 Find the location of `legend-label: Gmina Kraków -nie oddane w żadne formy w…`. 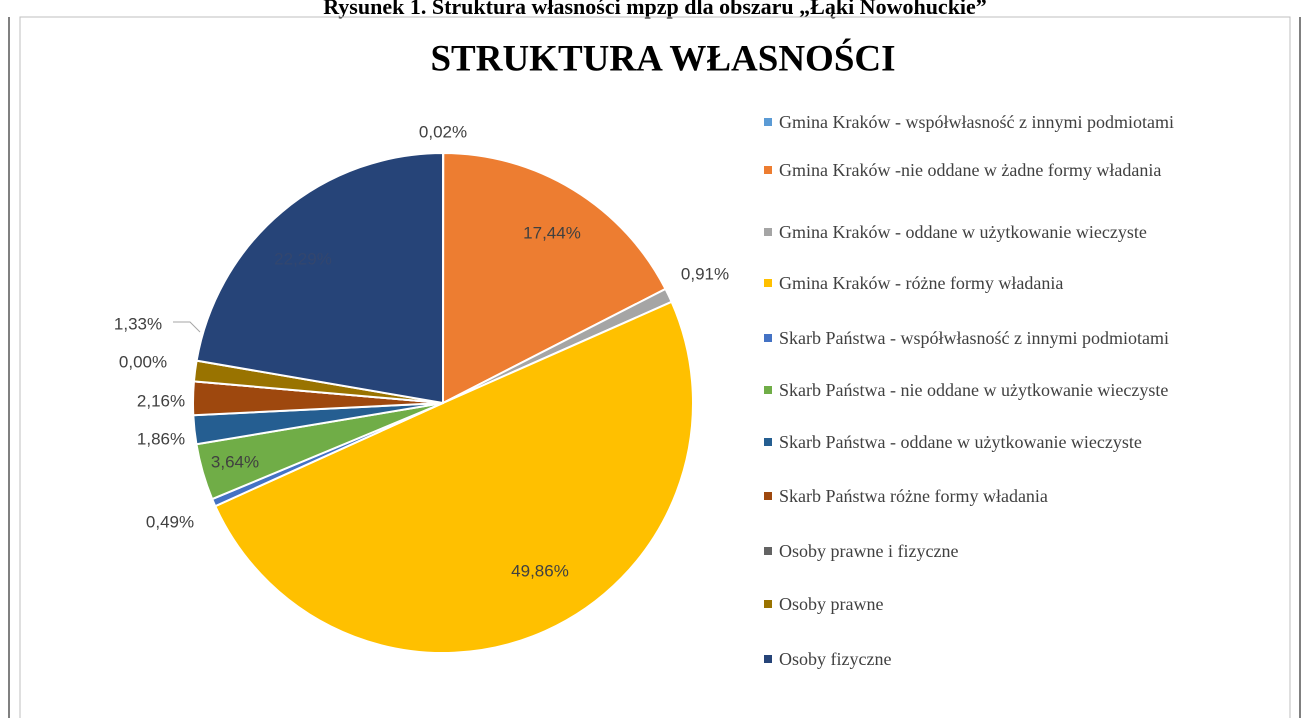

legend-label: Gmina Kraków -nie oddane w żadne formy w… is located at coordinates (970, 170).